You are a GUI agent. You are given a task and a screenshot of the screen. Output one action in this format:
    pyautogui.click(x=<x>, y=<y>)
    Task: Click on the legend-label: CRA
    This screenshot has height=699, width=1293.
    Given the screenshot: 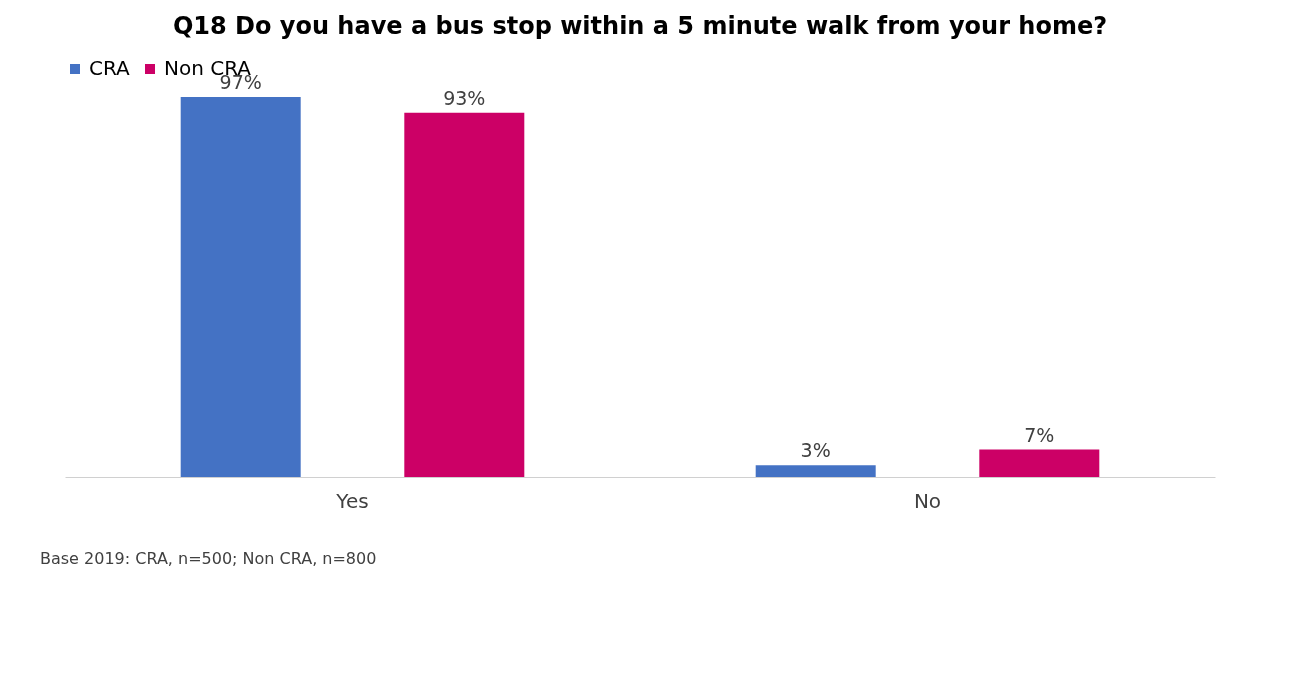 What is the action you would take?
    pyautogui.click(x=110, y=68)
    